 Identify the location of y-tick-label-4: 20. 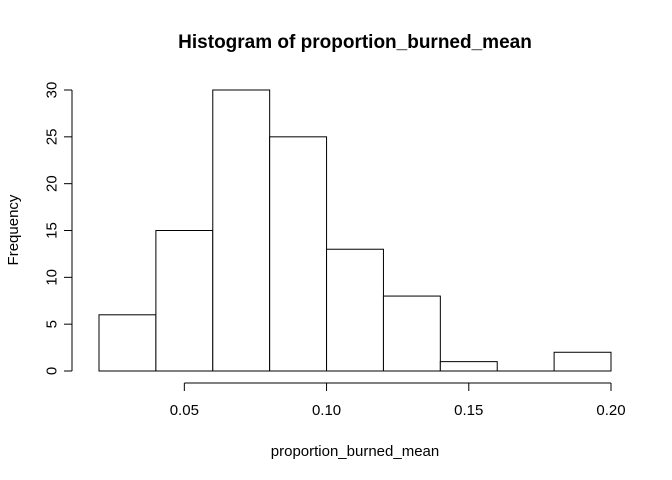
(52, 183).